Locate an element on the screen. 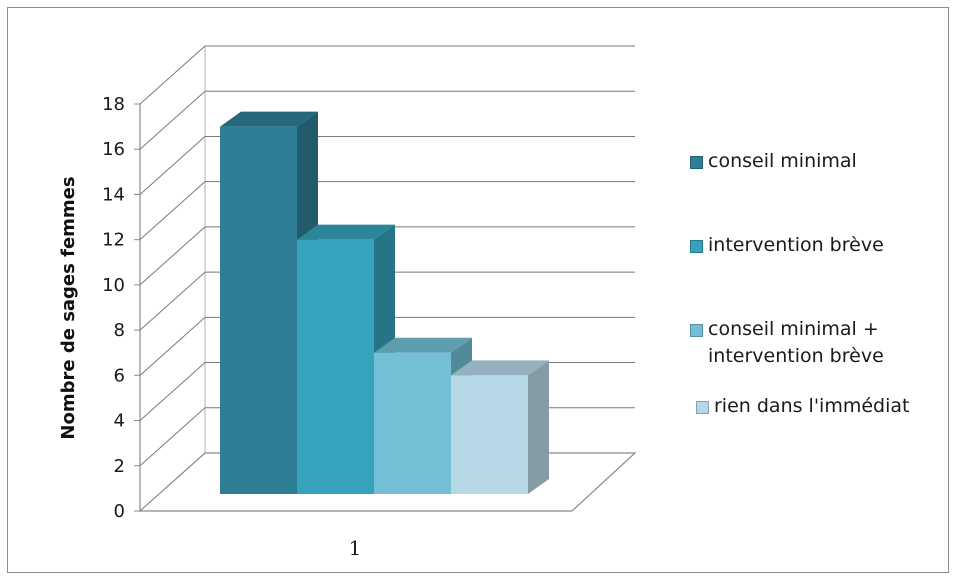  x-axis-ticks: 1 is located at coordinates (355, 548).